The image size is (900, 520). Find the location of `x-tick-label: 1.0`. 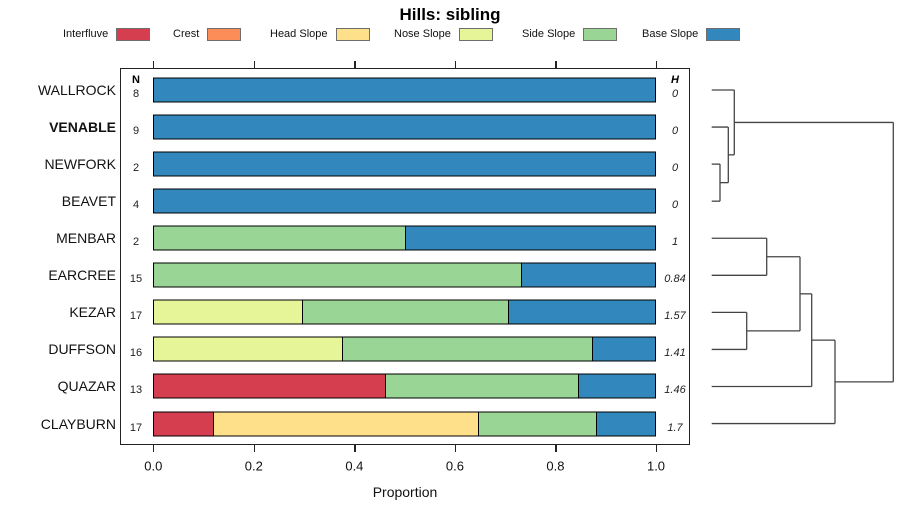

x-tick-label: 1.0 is located at coordinates (656, 466).